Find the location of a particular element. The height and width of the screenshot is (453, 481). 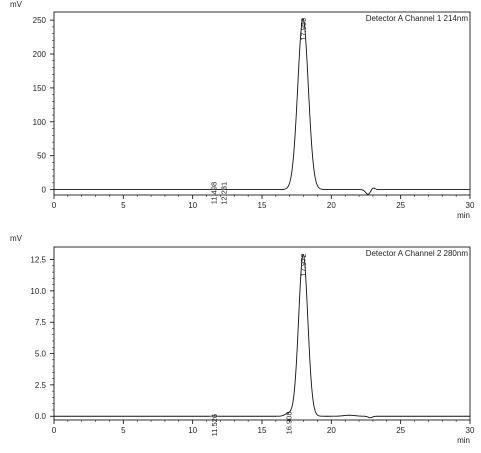

y-tick-label: 12.5 is located at coordinates (38, 260).